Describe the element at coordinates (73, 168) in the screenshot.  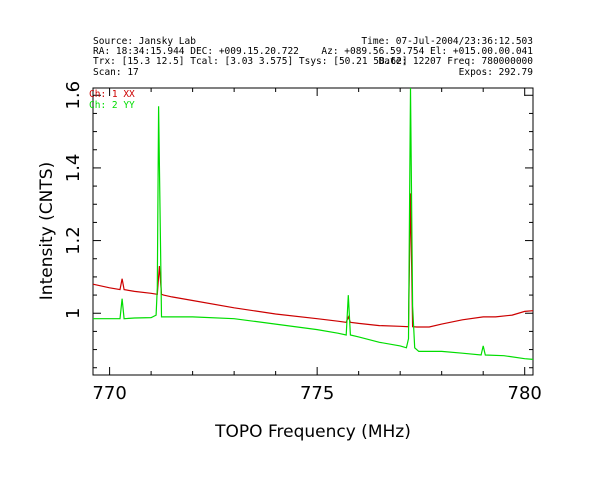
I see `y-tick-label: 1.4` at that location.